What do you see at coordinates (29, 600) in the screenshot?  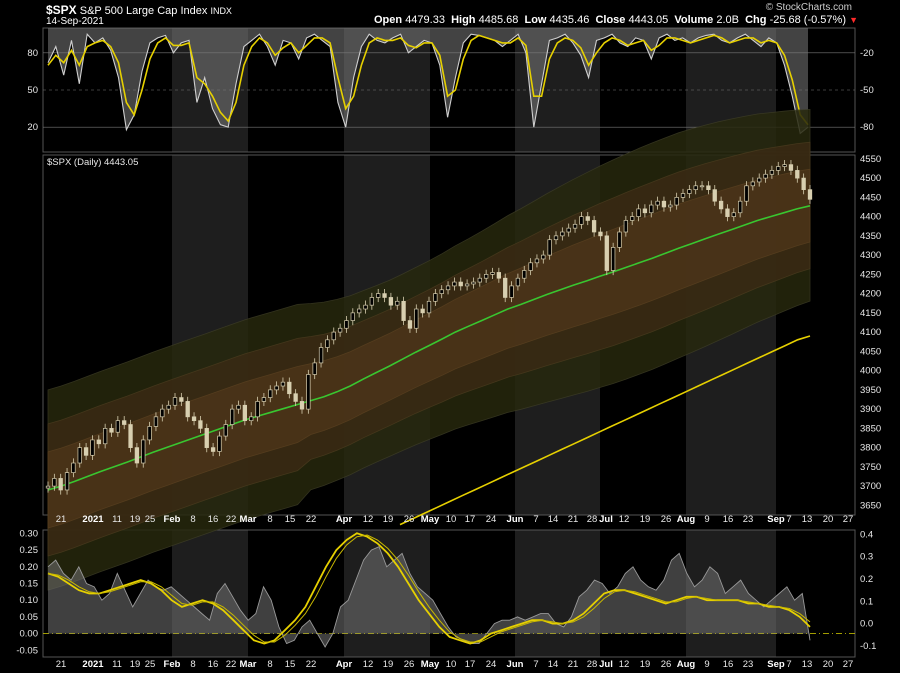 I see `left-mom-tick: 0.10` at bounding box center [29, 600].